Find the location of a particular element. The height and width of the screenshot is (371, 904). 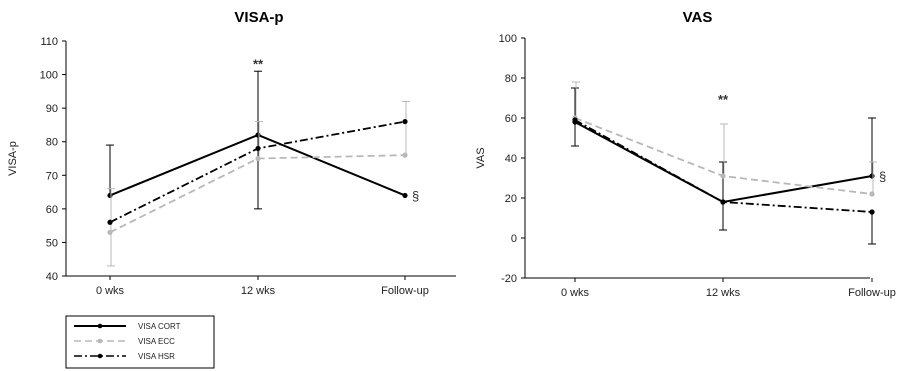

legend-label: VISA CORT is located at coordinates (159, 326).